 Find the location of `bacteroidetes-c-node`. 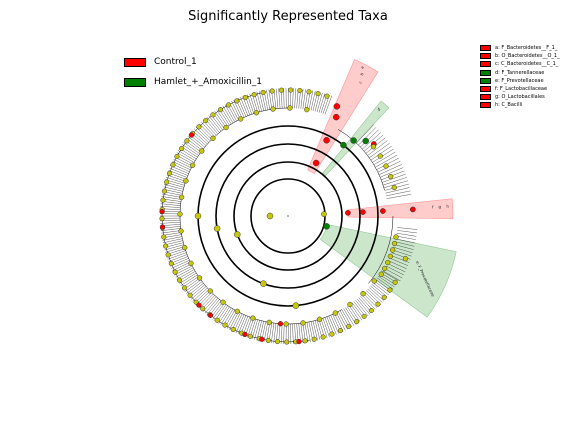

bacteroidetes-c-node is located at coordinates (316, 163).